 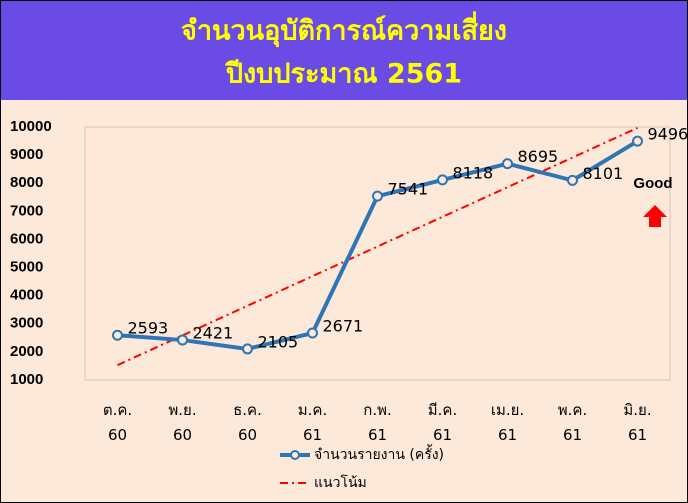 I want to click on data-label: 2593, so click(x=148, y=328).